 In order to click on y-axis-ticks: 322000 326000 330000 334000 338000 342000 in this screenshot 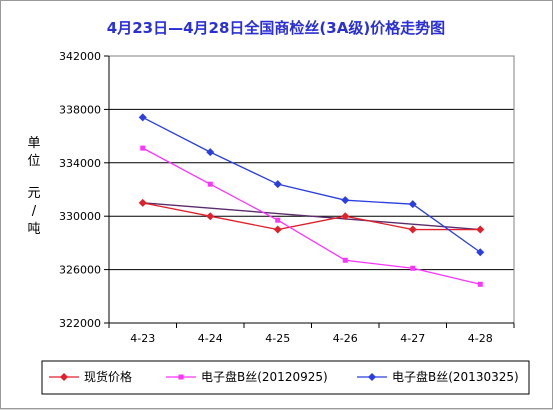, I will do `click(84, 190)`.